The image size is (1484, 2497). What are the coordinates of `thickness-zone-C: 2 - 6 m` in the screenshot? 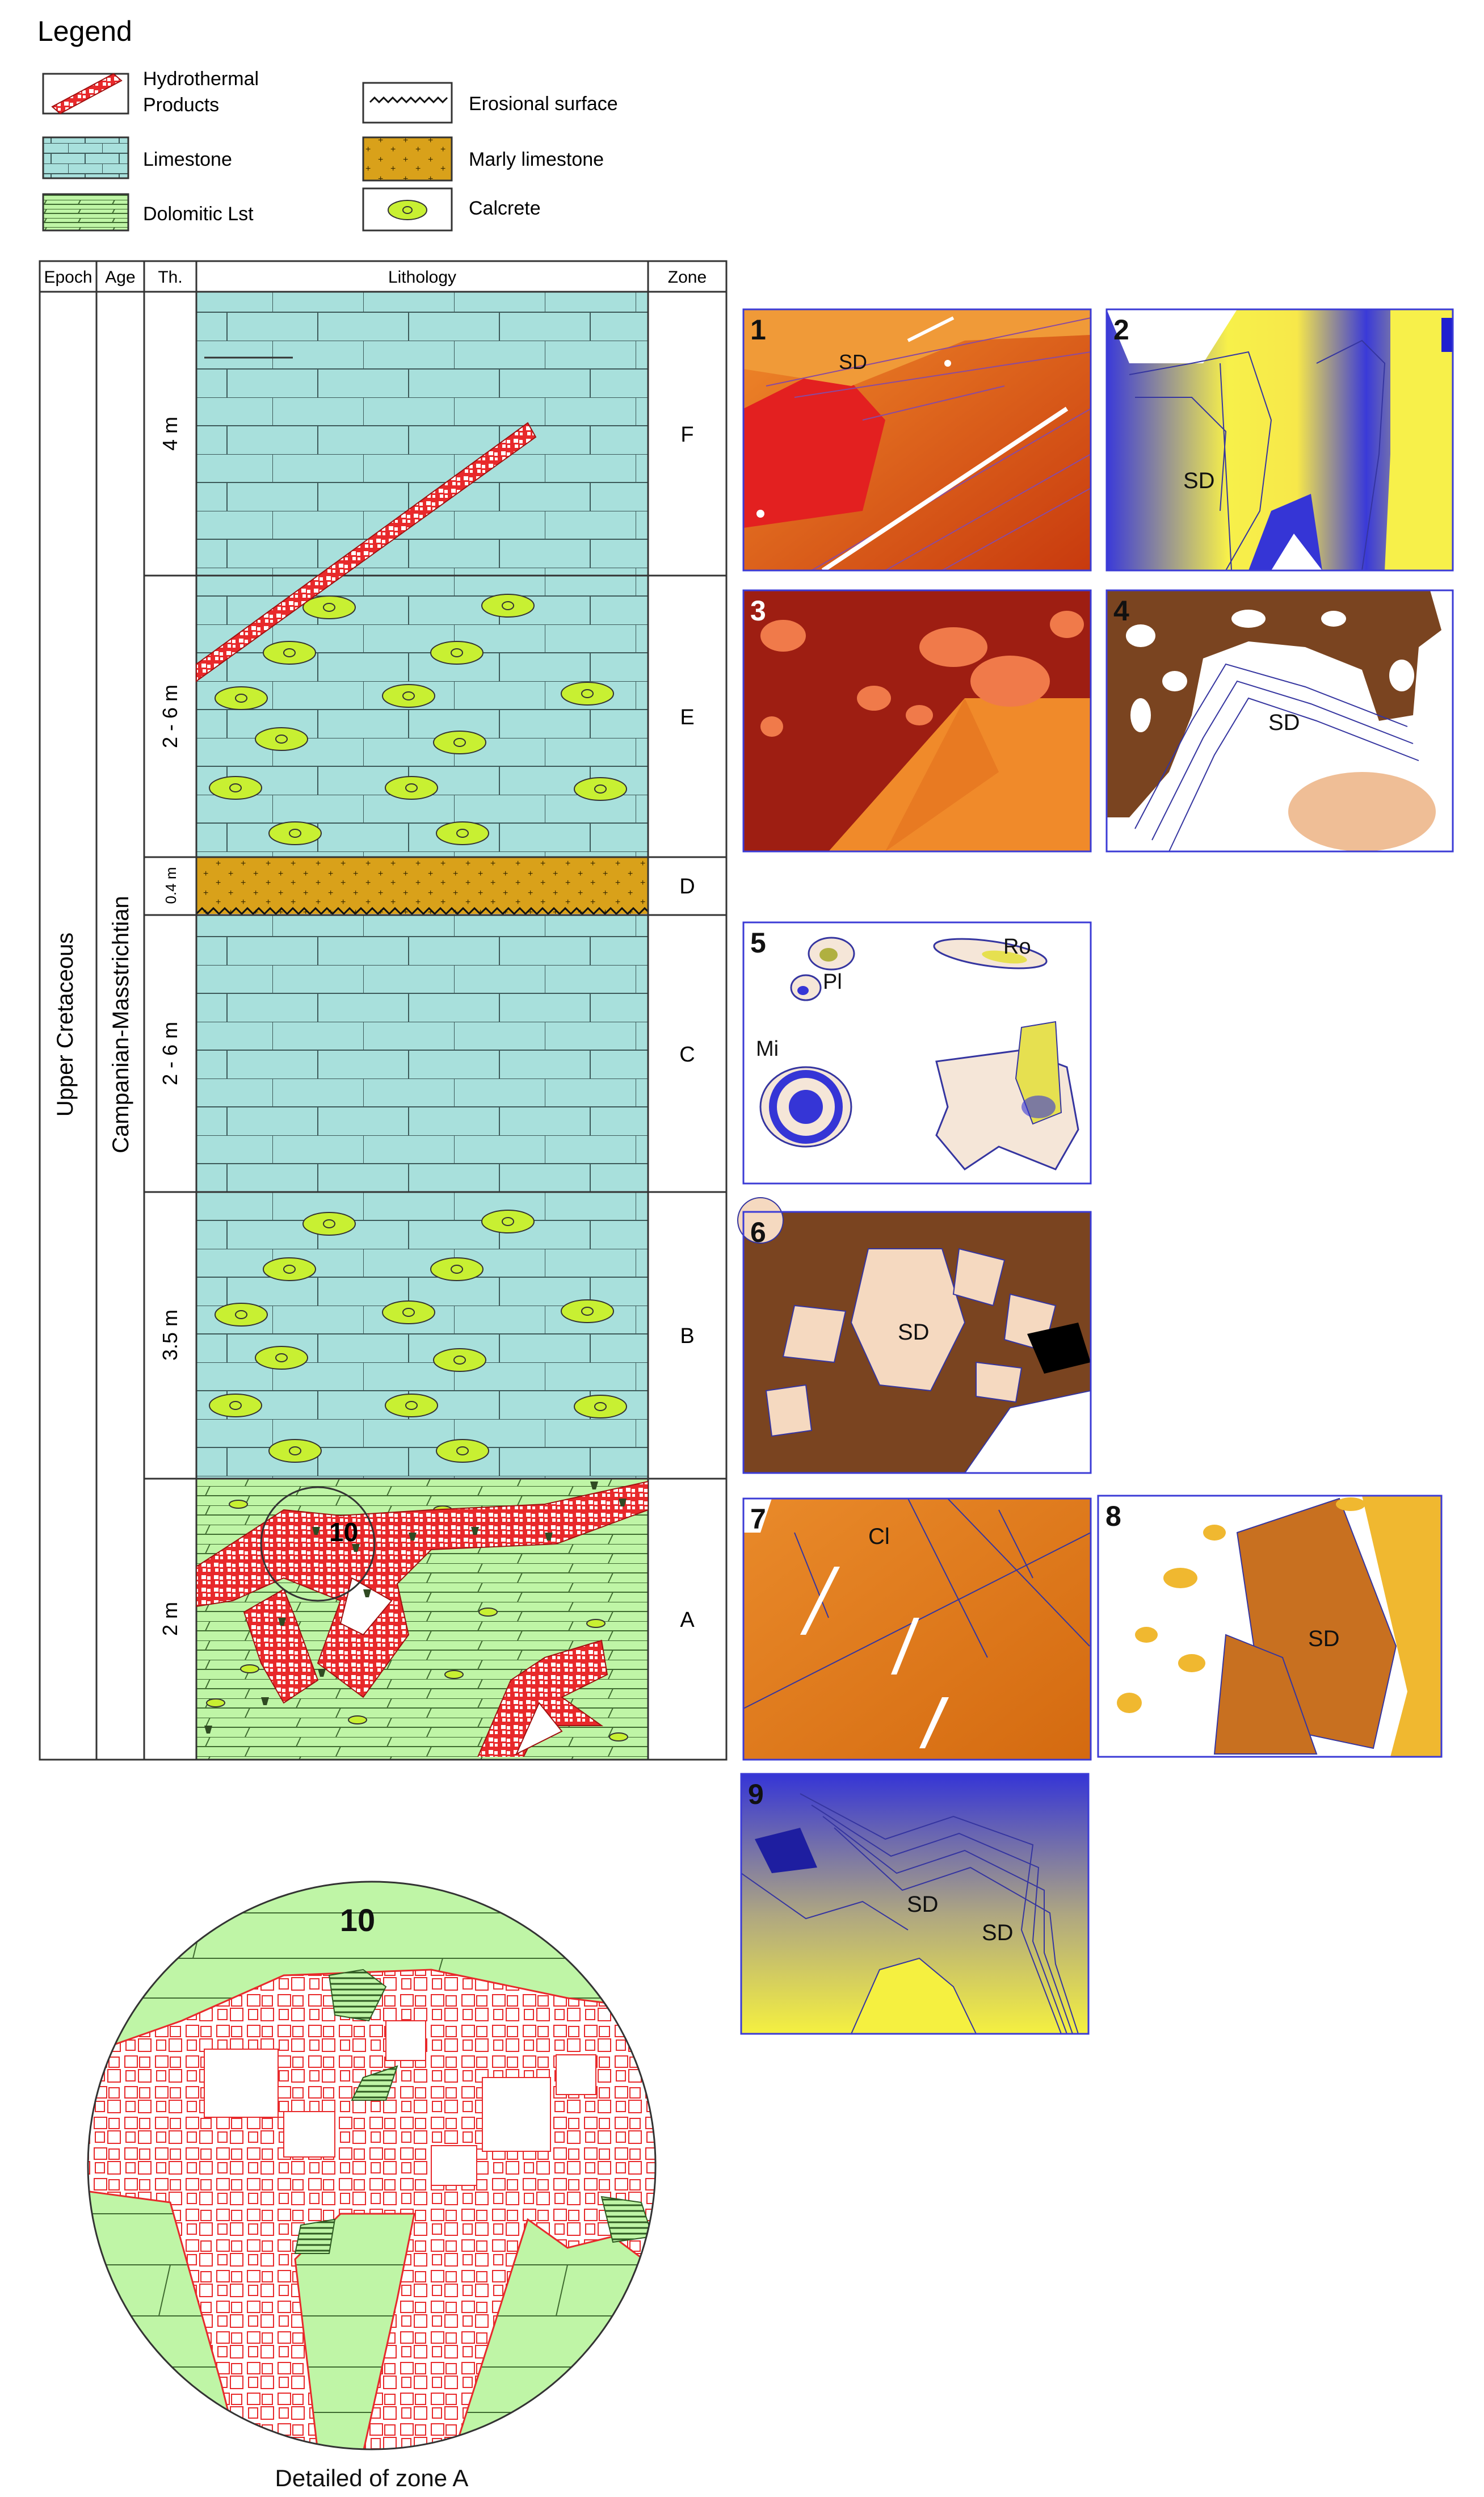 It's located at (170, 1053).